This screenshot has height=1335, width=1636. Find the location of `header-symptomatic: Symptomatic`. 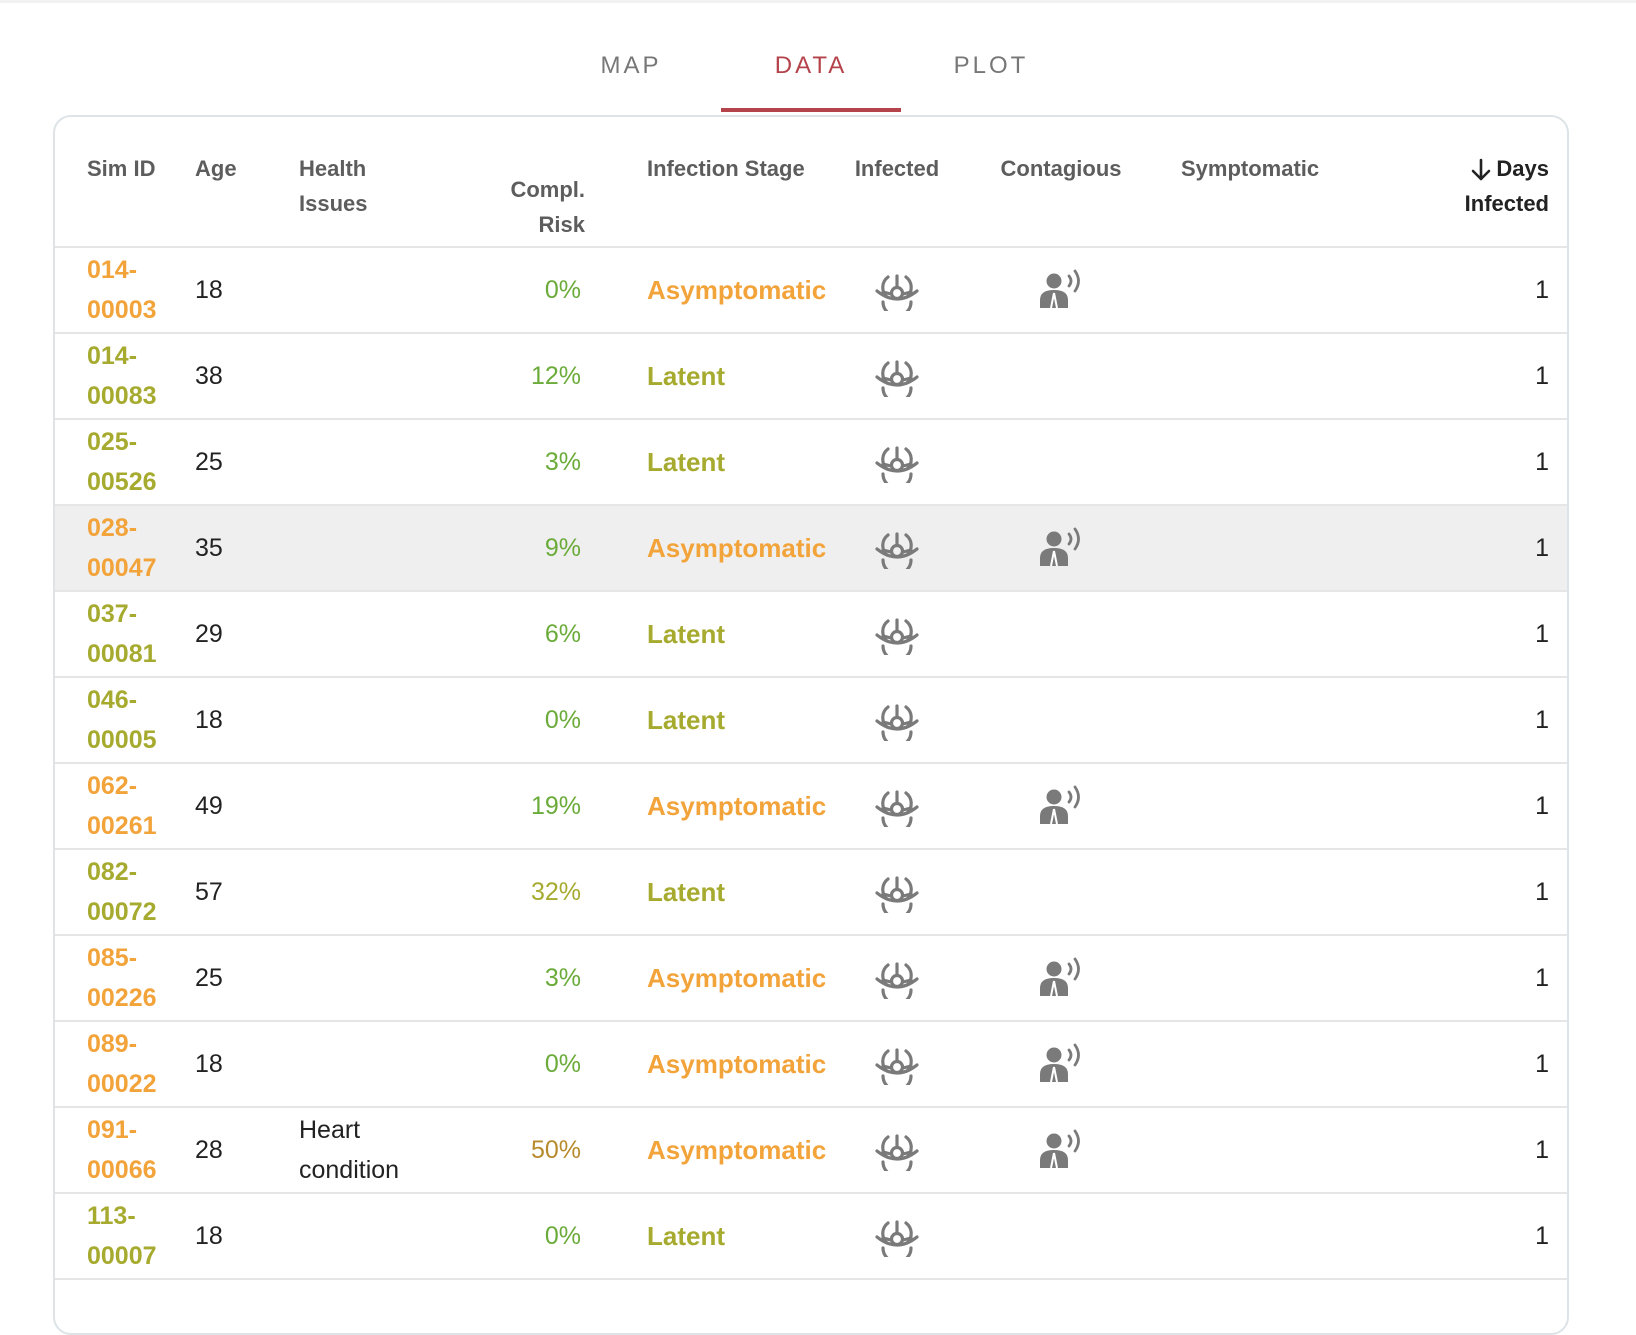

header-symptomatic: Symptomatic is located at coordinates (1246, 182).